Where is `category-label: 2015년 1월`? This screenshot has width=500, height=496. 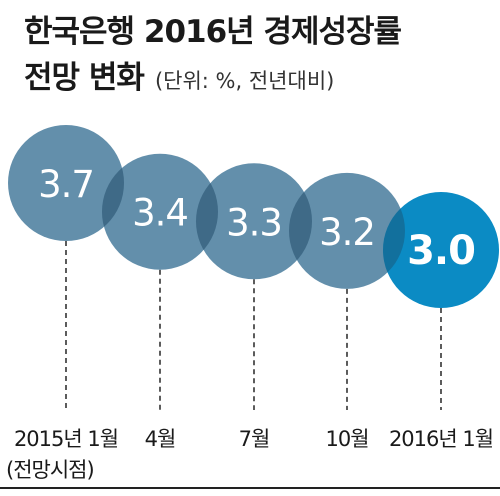 category-label: 2015년 1월 is located at coordinates (66, 439).